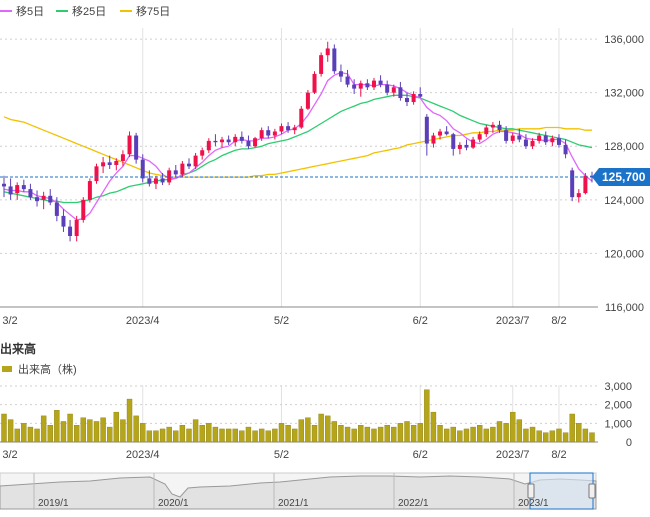 The image size is (650, 517). I want to click on price-x-tick-label: 6/2, so click(420, 321).